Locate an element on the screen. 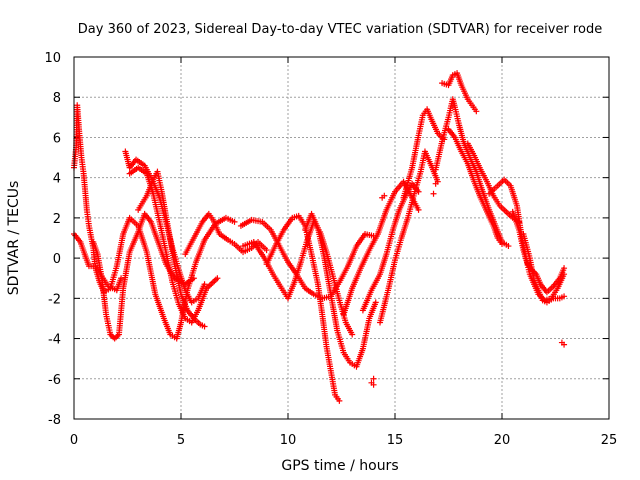  x-tick-label: 5 is located at coordinates (181, 440).